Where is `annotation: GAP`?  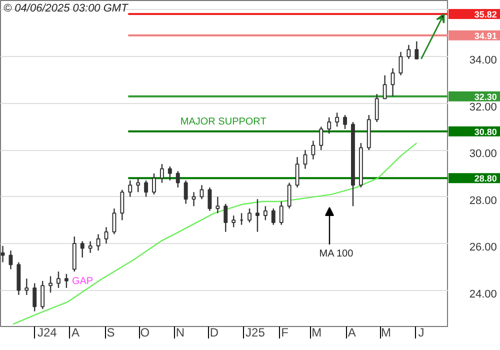 annotation: GAP is located at coordinates (83, 281).